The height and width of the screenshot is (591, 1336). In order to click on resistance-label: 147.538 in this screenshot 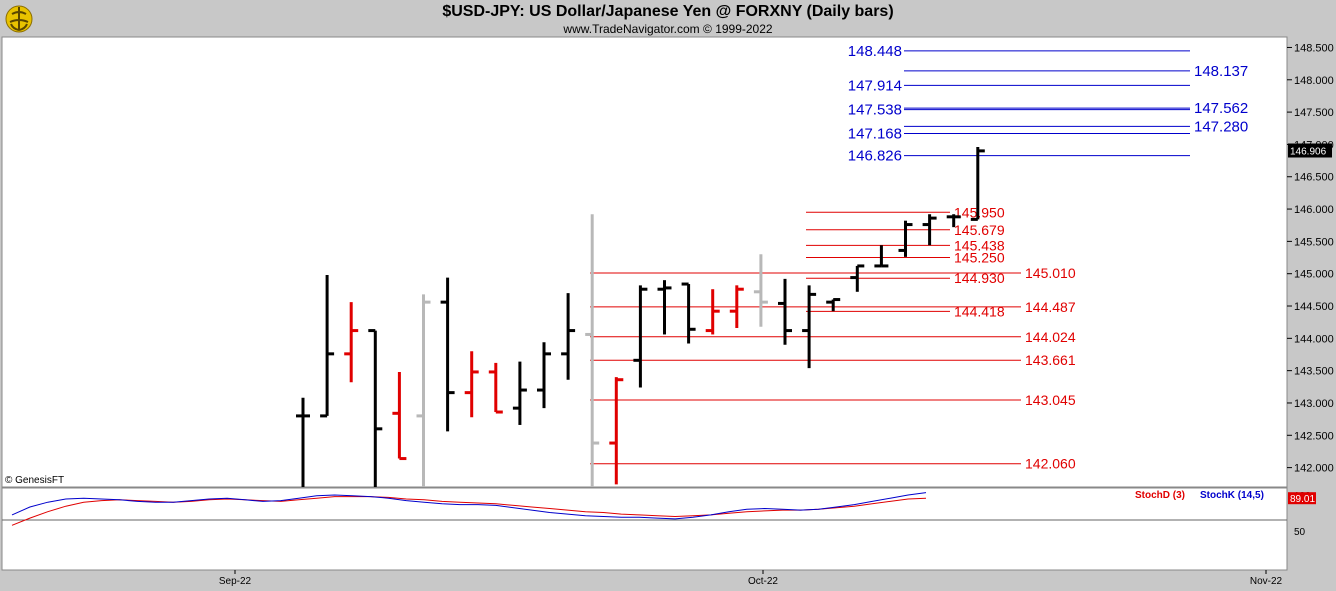, I will do `click(875, 110)`.